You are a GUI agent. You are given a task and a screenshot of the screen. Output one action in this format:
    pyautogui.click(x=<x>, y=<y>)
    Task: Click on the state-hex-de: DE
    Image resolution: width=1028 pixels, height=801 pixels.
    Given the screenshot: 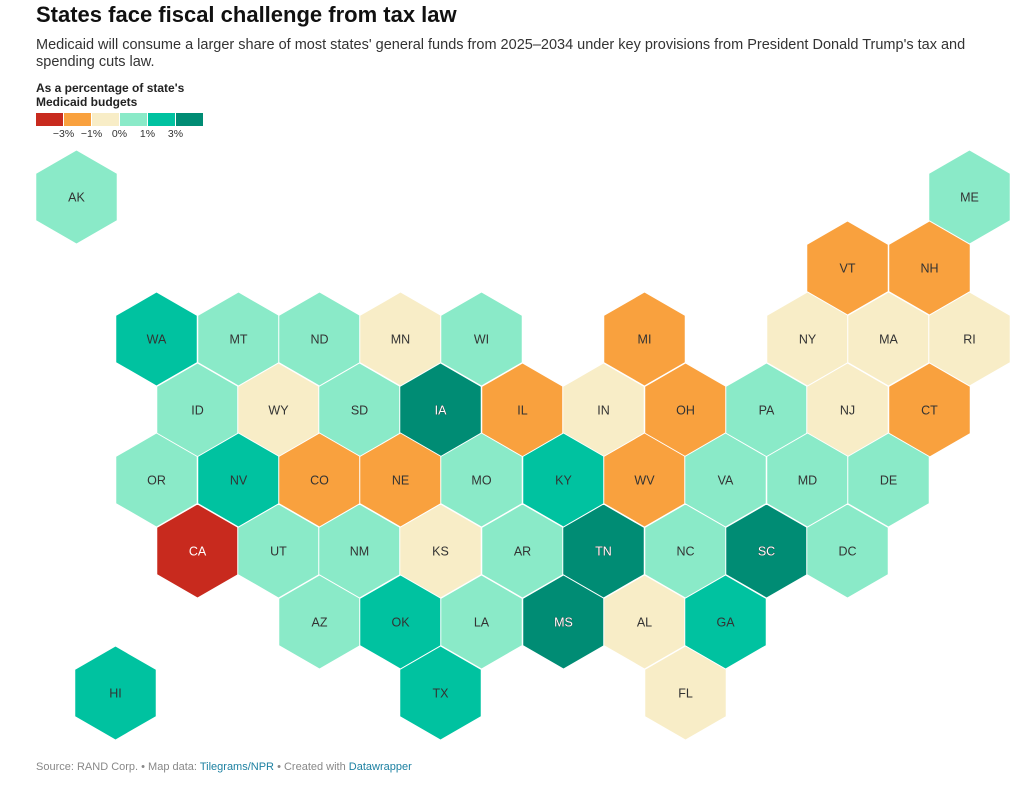 What is the action you would take?
    pyautogui.click(x=888, y=480)
    